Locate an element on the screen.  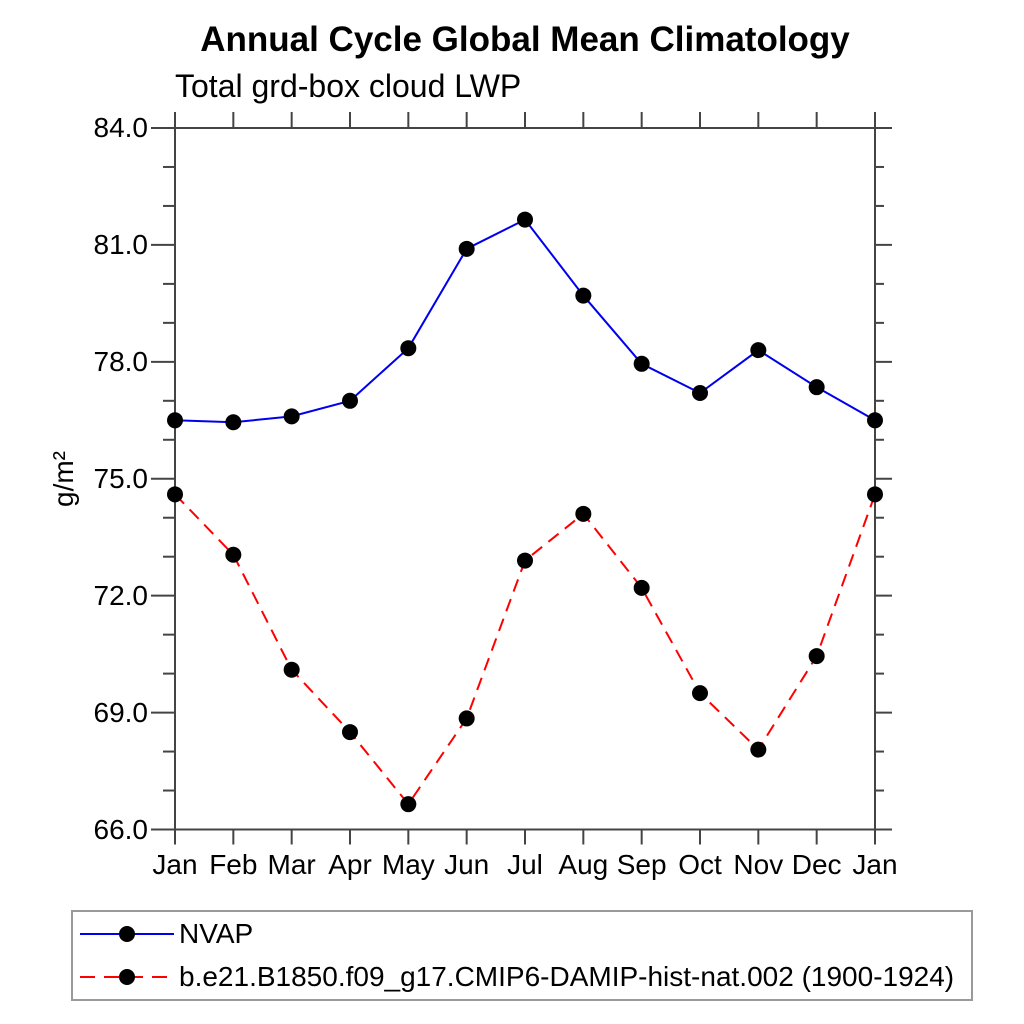
legend-label: NVAP is located at coordinates (216, 933).